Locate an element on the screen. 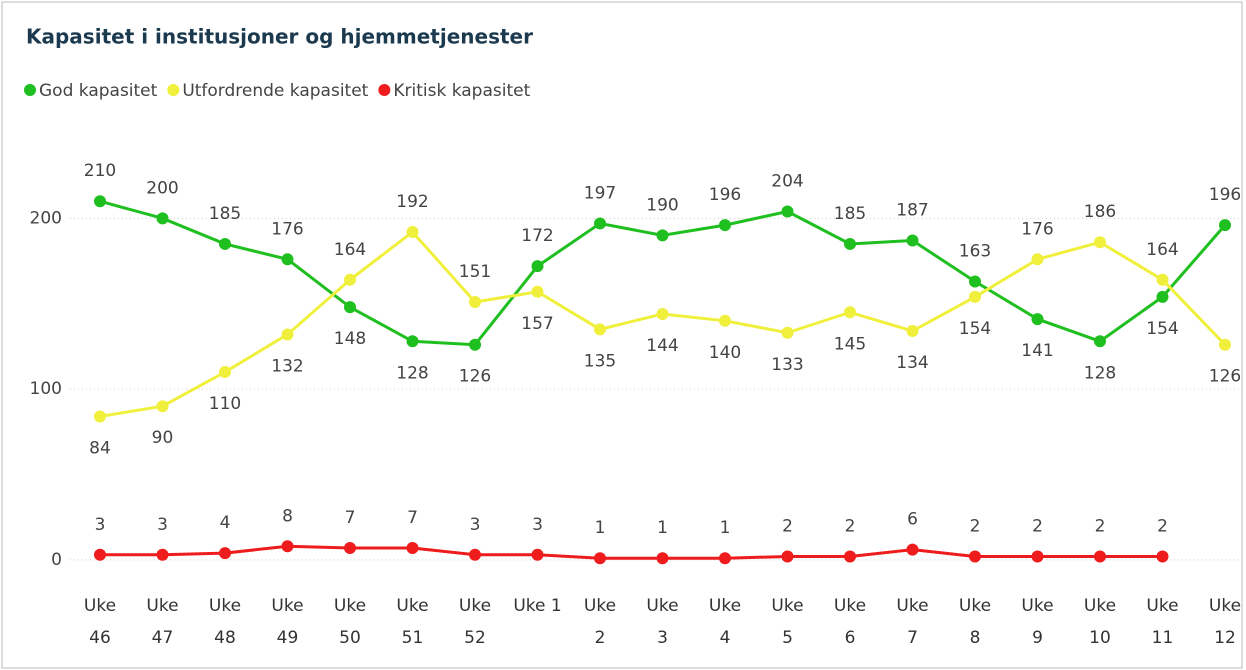 The height and width of the screenshot is (670, 1246). x-tick-label: Uke 3 is located at coordinates (662, 622).